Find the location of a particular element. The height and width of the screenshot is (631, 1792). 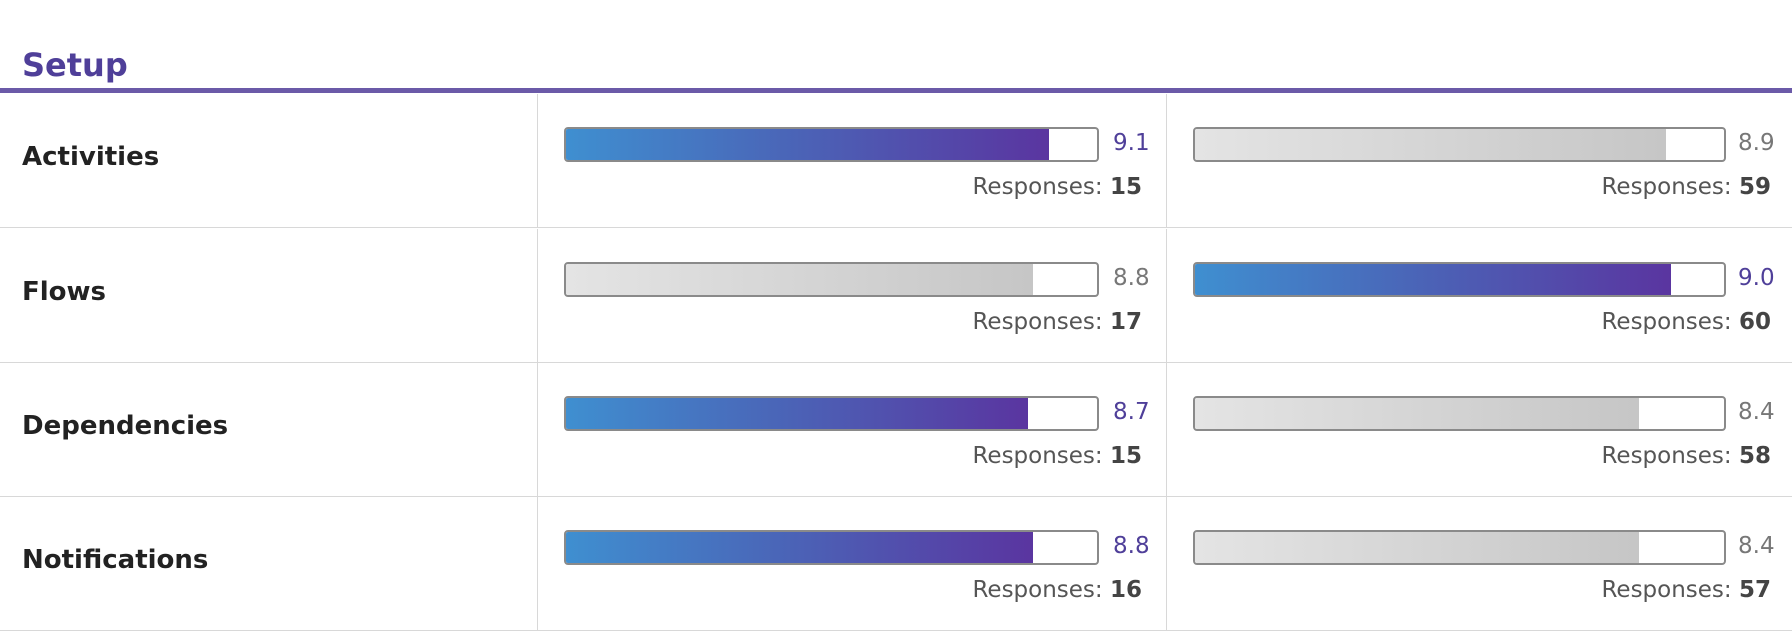

score-cell: 8.7 Responses: 15 is located at coordinates (851, 430).